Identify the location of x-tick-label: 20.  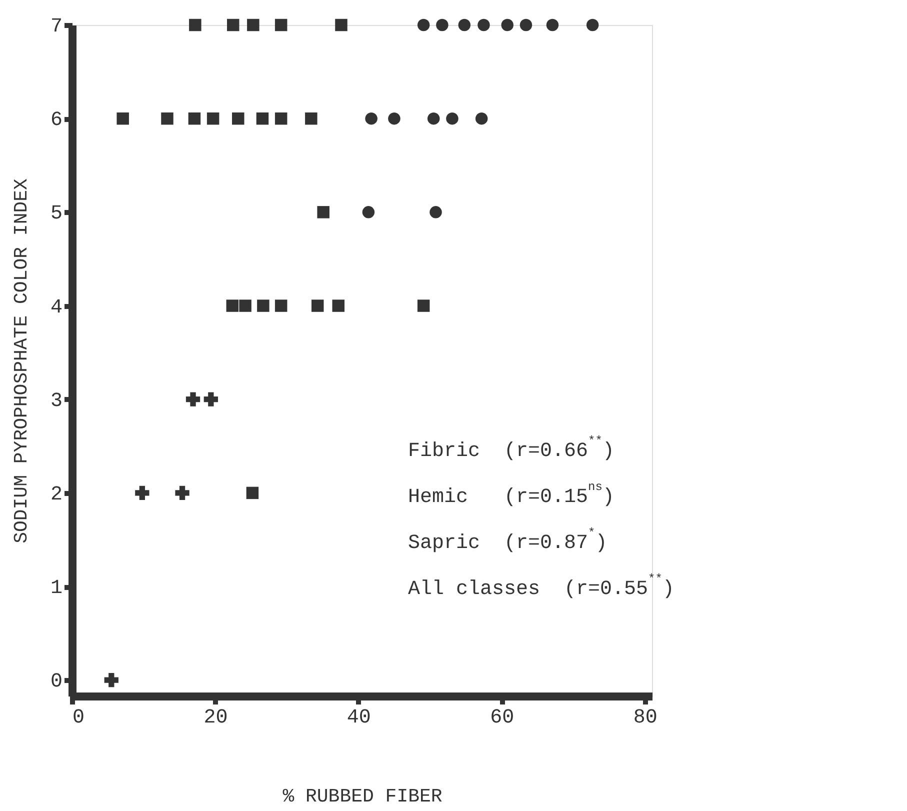
(216, 718).